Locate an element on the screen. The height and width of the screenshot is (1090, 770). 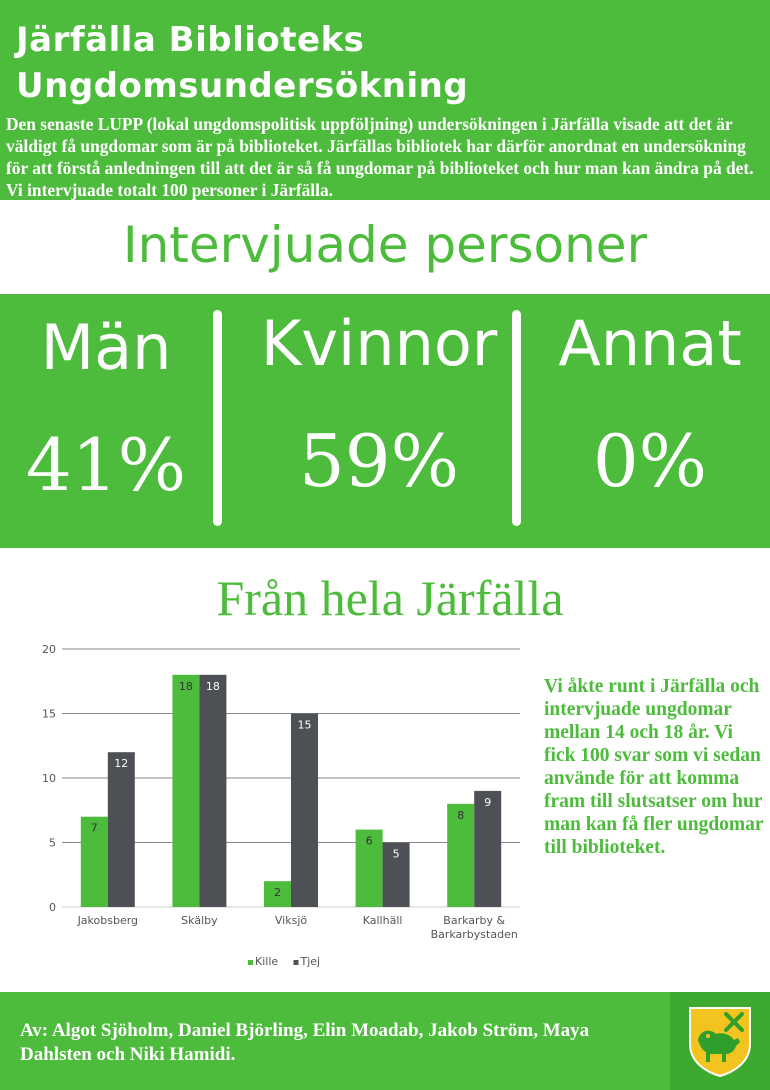
data-label: 15 is located at coordinates (305, 725).